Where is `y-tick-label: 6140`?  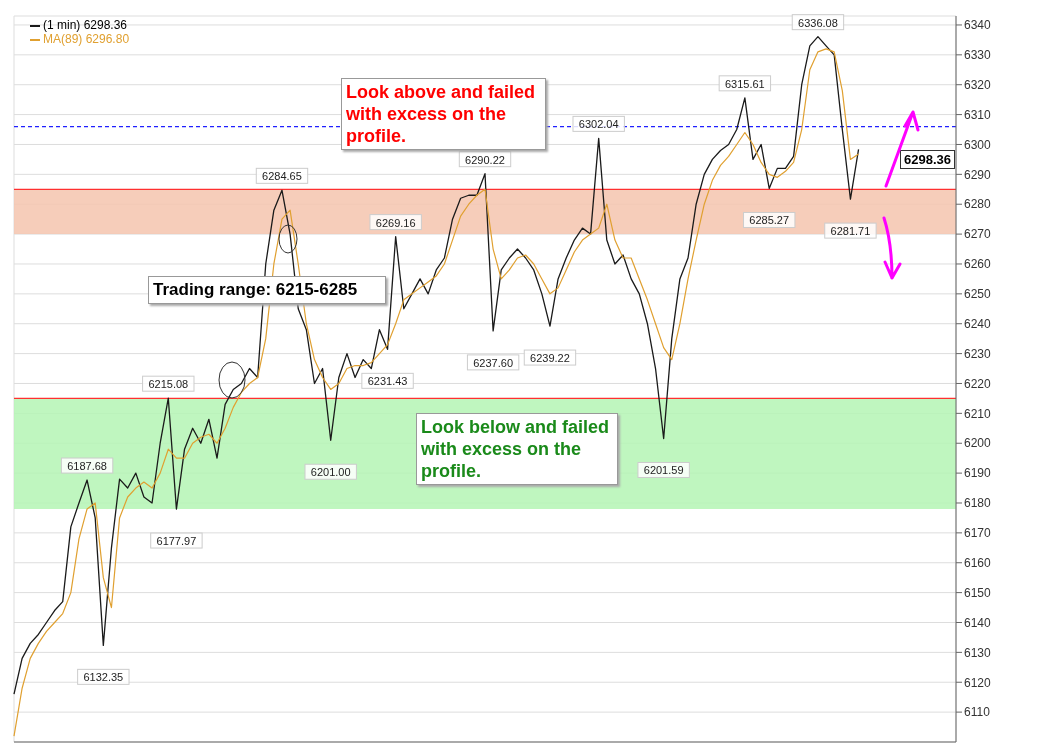 y-tick-label: 6140 is located at coordinates (978, 622).